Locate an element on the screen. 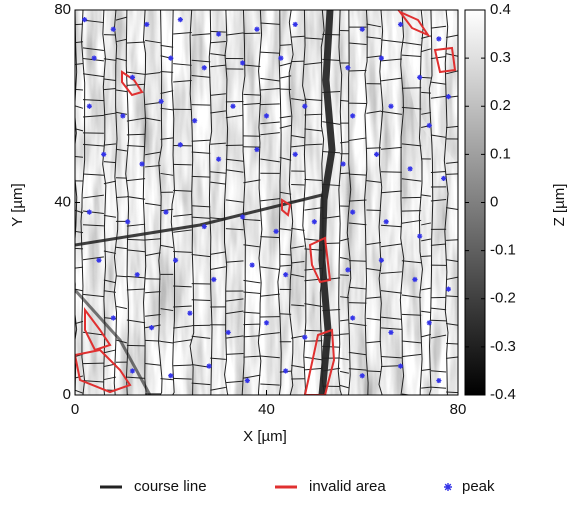  y-tick-label: 40 is located at coordinates (62, 201).